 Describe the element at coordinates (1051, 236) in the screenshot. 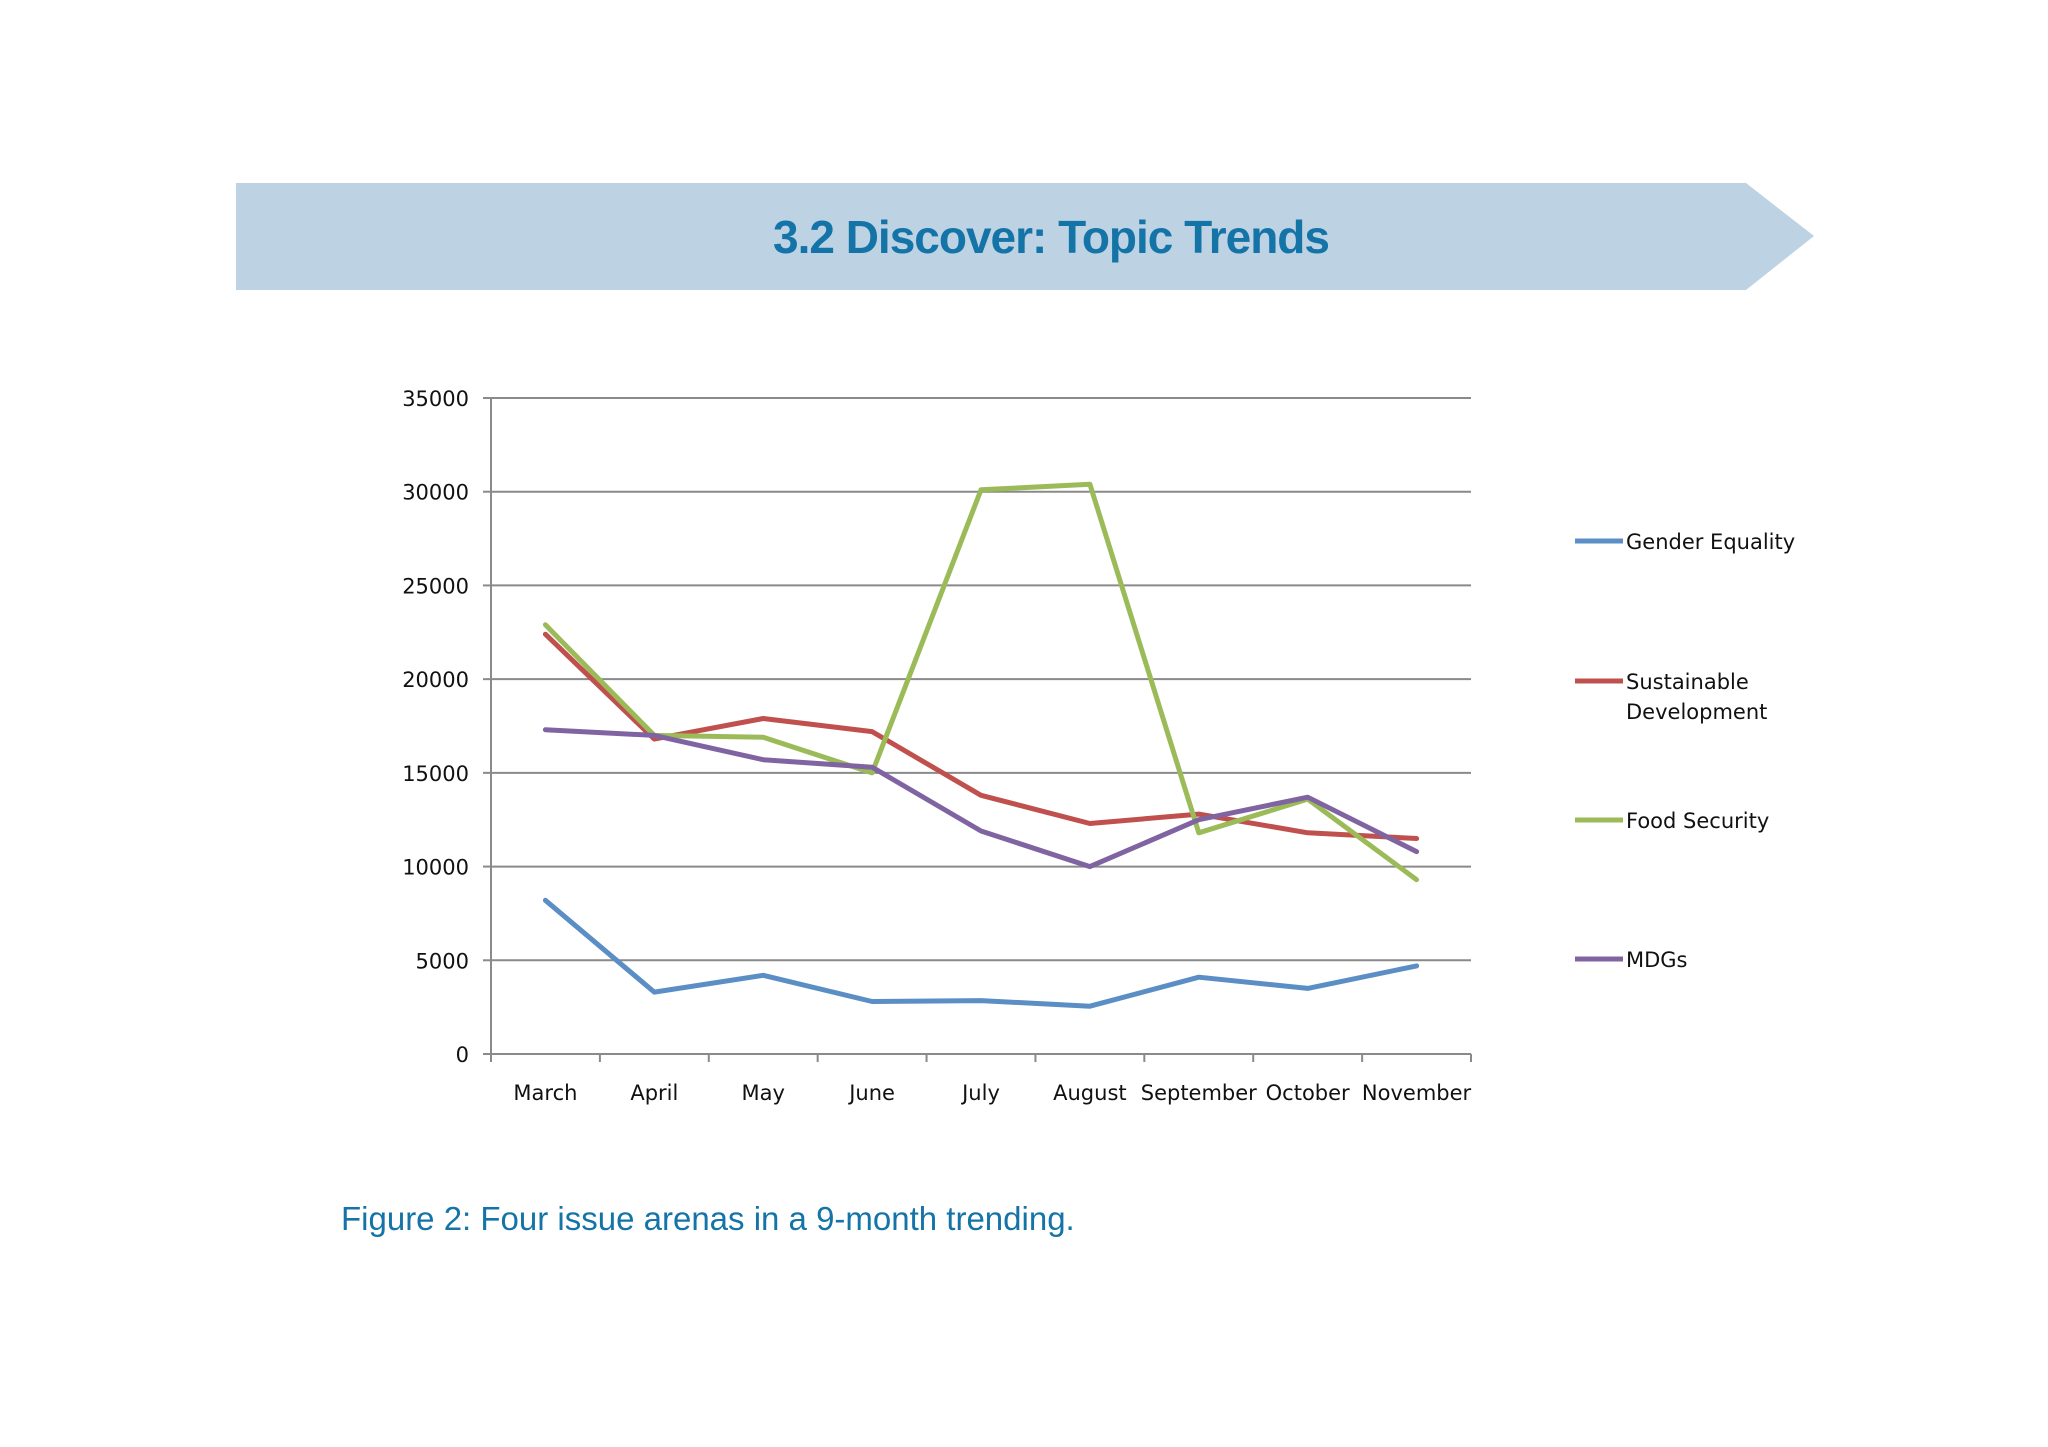

I see `page-title: 3.2 Discover: Topic Trends` at that location.